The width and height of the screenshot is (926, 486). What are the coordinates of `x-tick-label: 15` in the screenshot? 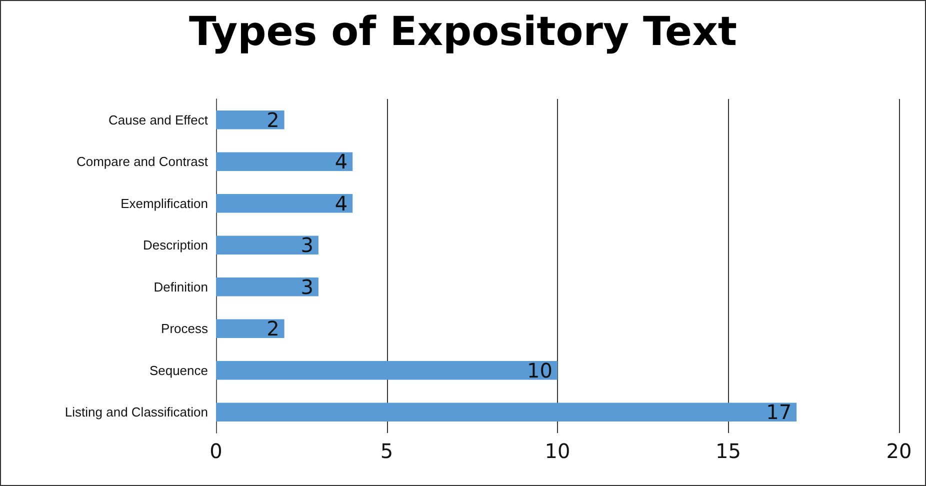 It's located at (728, 451).